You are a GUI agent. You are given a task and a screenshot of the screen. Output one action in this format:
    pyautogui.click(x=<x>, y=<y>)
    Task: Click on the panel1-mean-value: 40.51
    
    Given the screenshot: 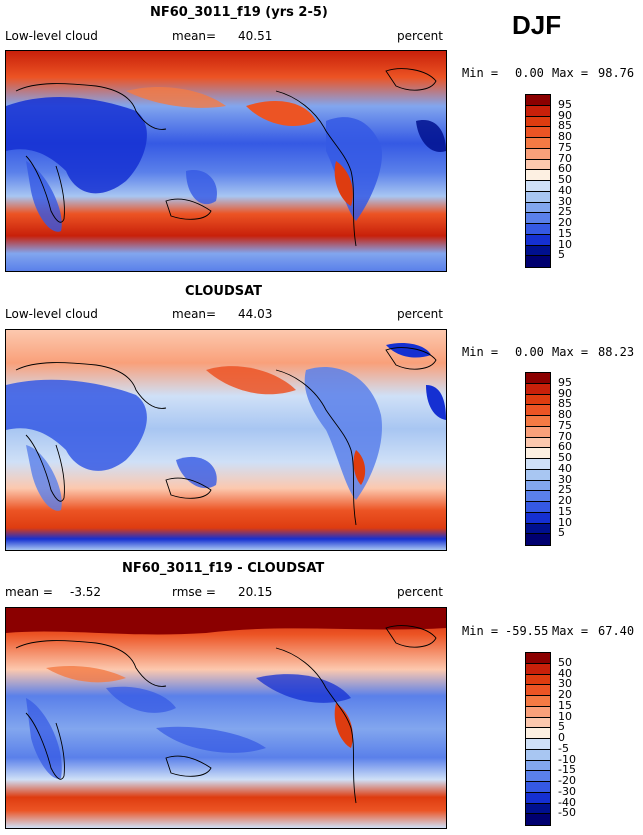 What is the action you would take?
    pyautogui.click(x=255, y=36)
    